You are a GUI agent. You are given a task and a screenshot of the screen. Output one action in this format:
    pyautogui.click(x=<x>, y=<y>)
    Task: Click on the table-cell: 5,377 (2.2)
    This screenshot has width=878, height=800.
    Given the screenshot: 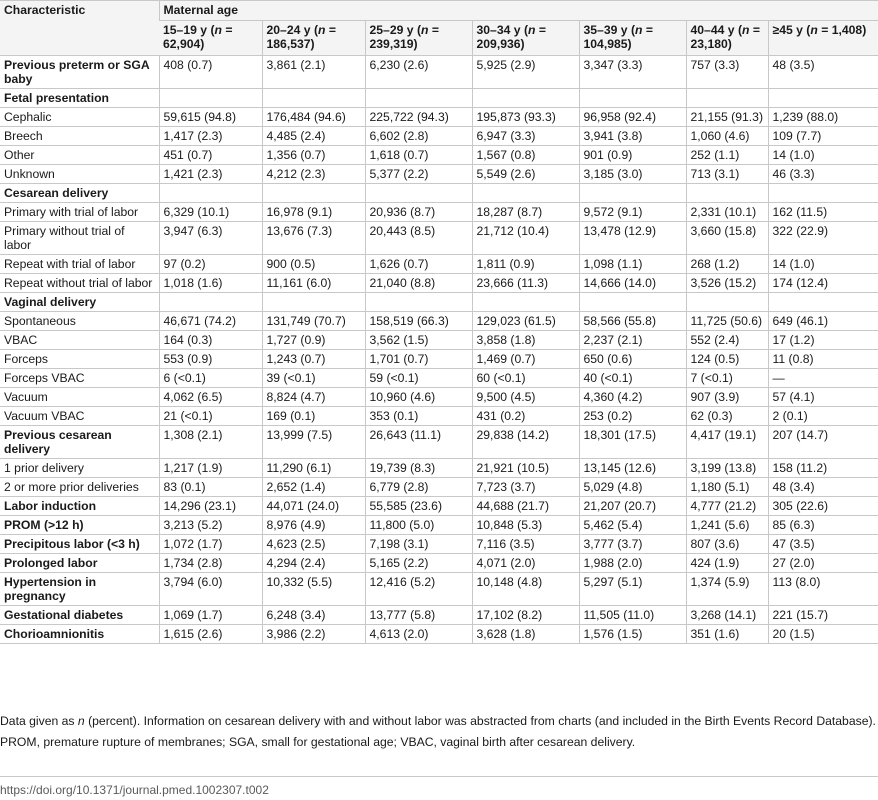 What is the action you would take?
    pyautogui.click(x=418, y=174)
    